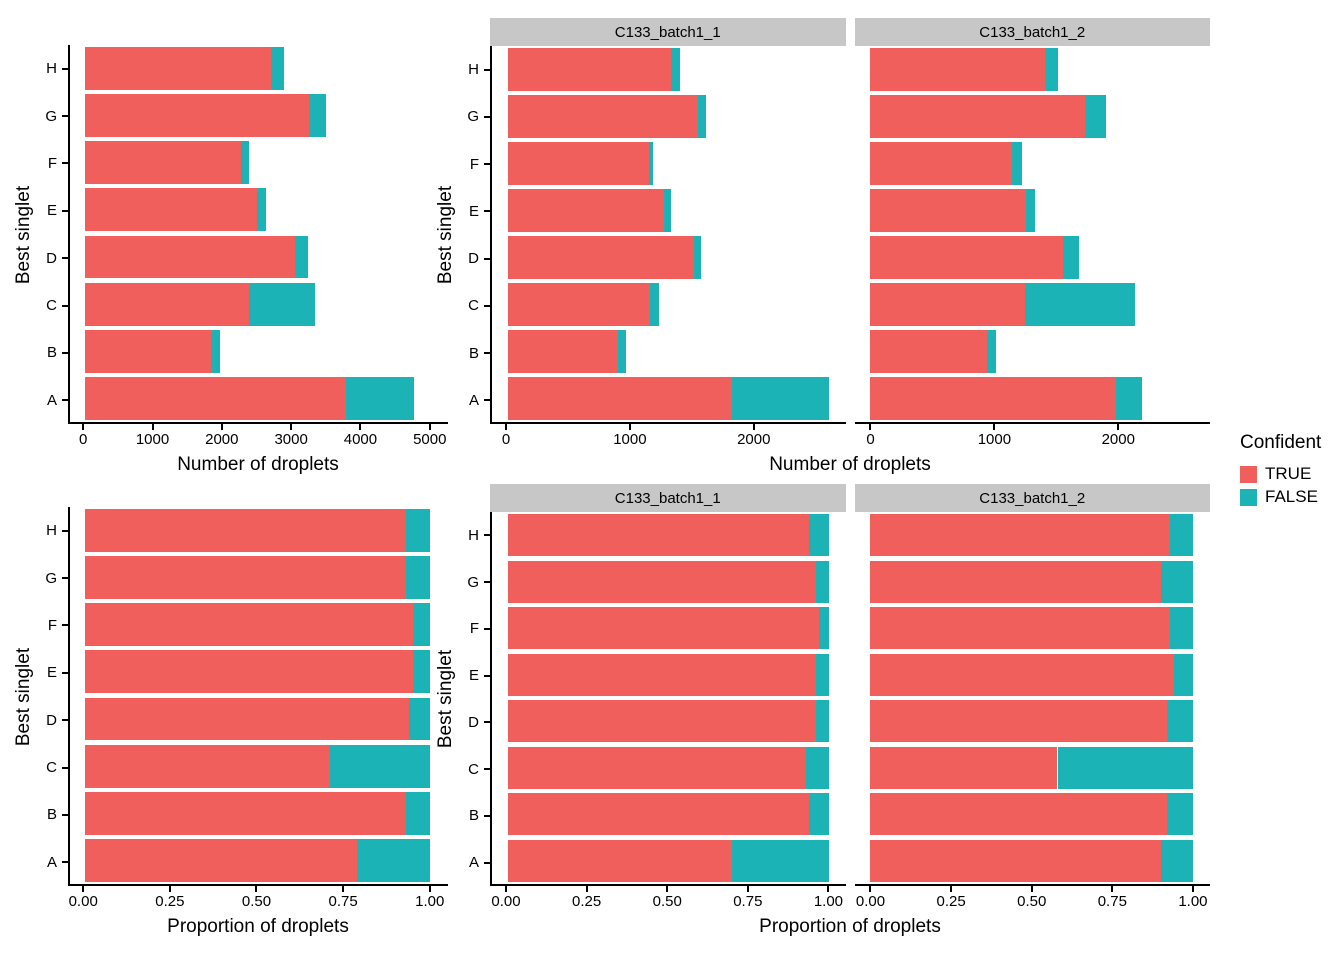 The image size is (1344, 960). I want to click on facet: C133_batch1_1, so click(668, 221).